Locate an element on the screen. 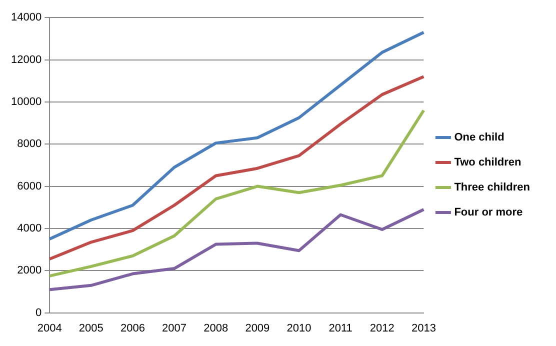  y-tick-label: 4000 is located at coordinates (29, 228).